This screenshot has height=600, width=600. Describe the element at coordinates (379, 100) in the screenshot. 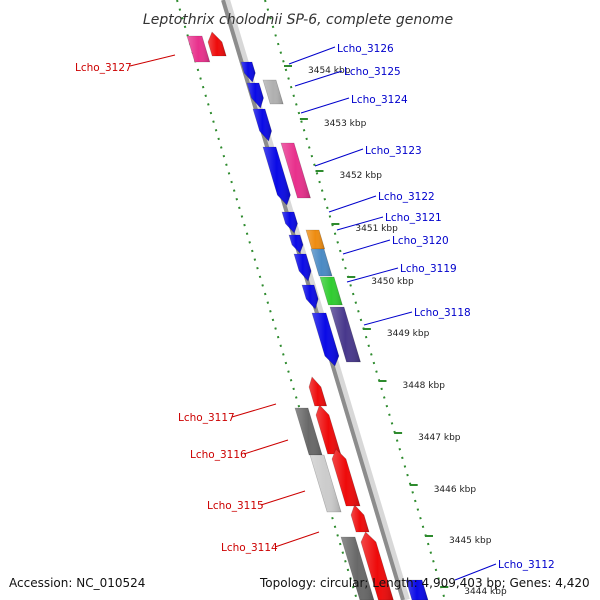

I see `gene-label: Lcho_3124` at that location.